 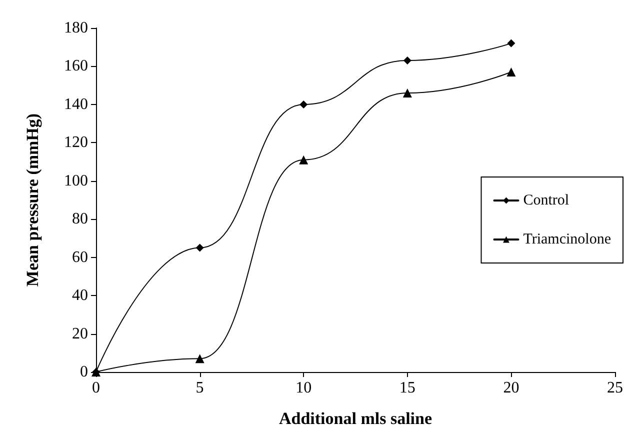 What do you see at coordinates (511, 388) in the screenshot?
I see `x-tick-label: 20` at bounding box center [511, 388].